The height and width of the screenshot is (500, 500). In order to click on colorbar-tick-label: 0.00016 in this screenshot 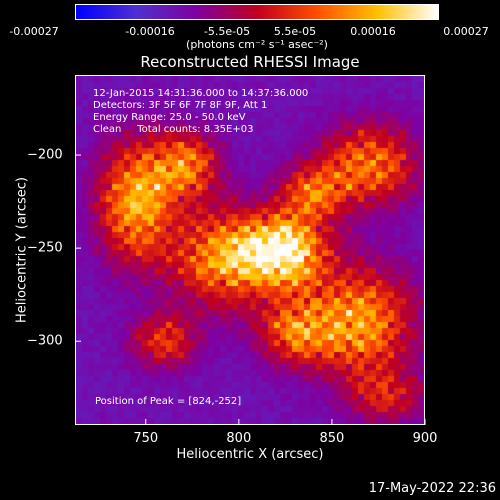, I will do `click(373, 31)`.